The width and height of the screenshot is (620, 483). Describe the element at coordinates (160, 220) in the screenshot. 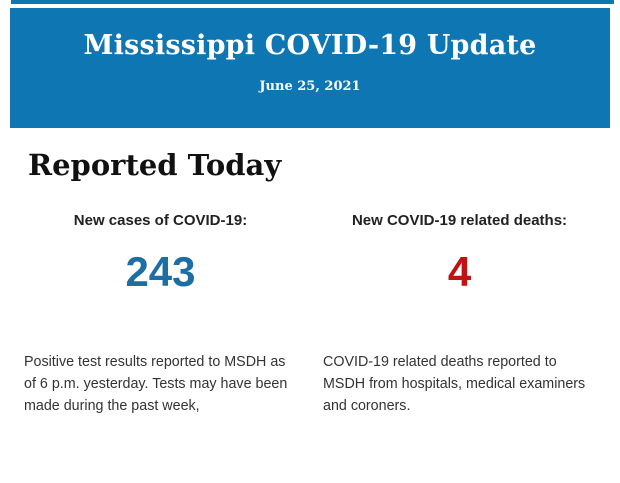

I see `new-cases-label: New cases of COVID-19:` at that location.